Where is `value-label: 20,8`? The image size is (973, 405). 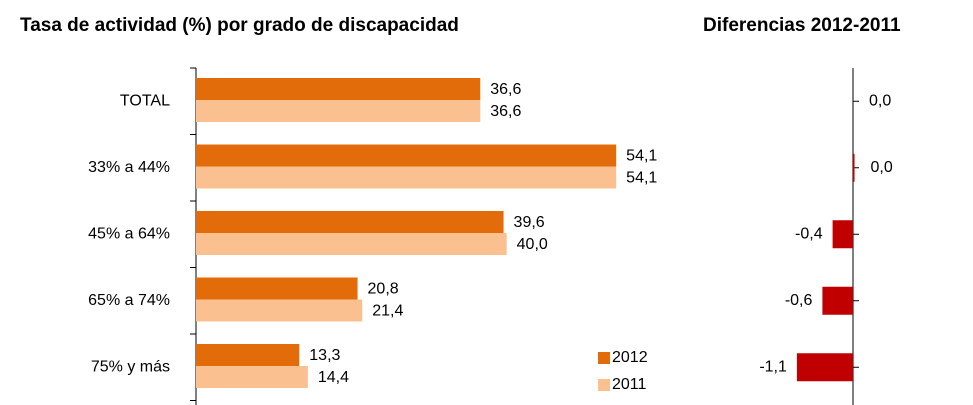 value-label: 20,8 is located at coordinates (383, 289).